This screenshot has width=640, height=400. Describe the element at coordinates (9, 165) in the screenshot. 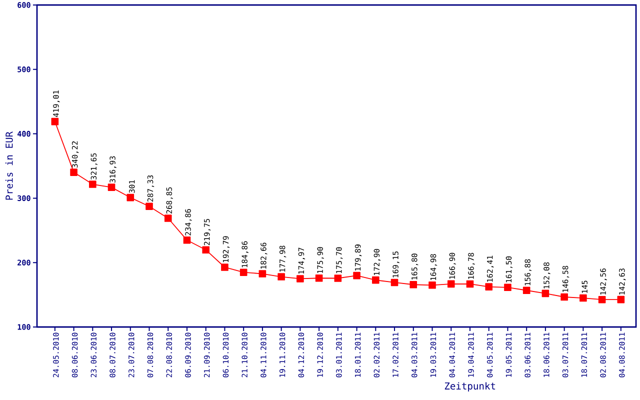

I see `y-axis-title: Preis in EUR` at that location.